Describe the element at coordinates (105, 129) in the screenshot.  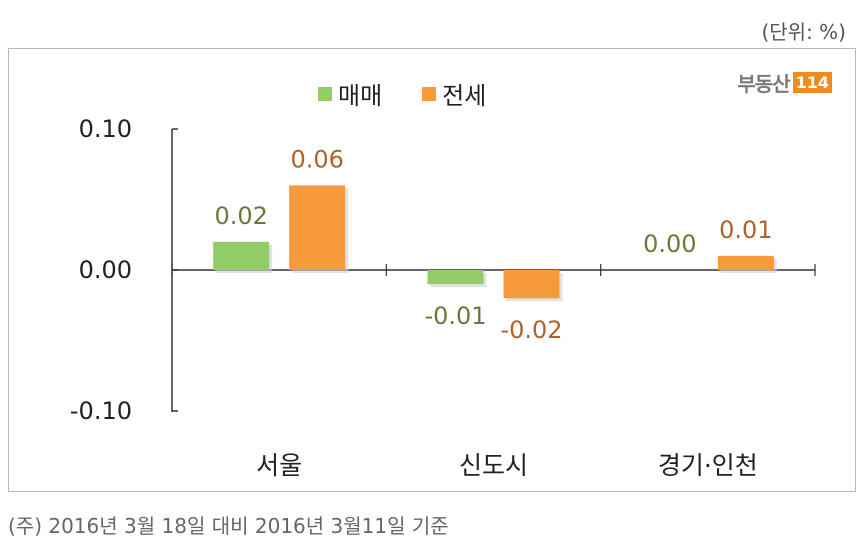
I see `y-tick-label: 0.10` at that location.